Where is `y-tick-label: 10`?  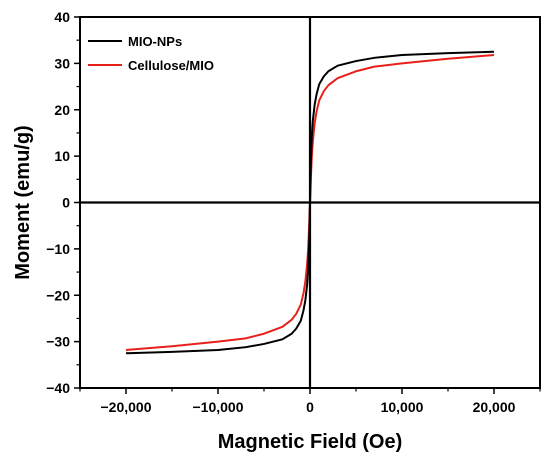
y-tick-label: 10 is located at coordinates (62, 156).